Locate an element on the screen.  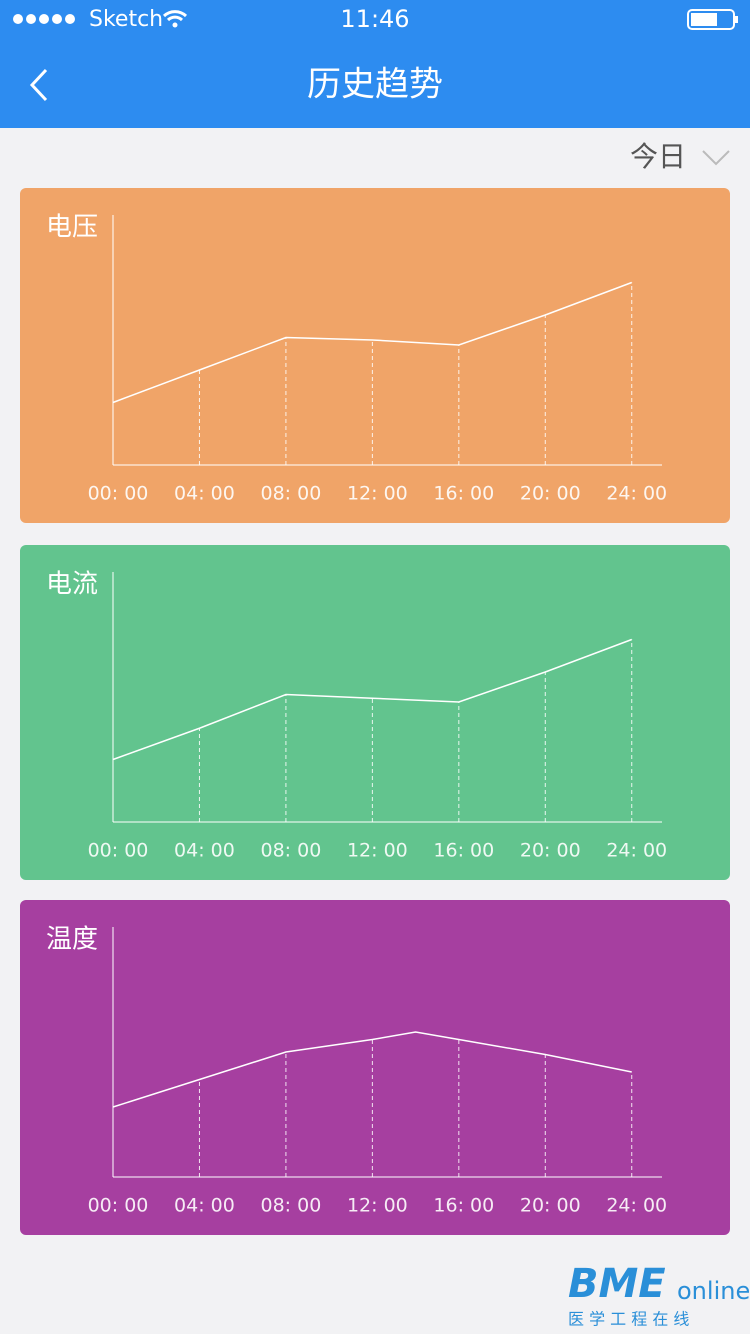
wifi-dot is located at coordinates (175, 25).